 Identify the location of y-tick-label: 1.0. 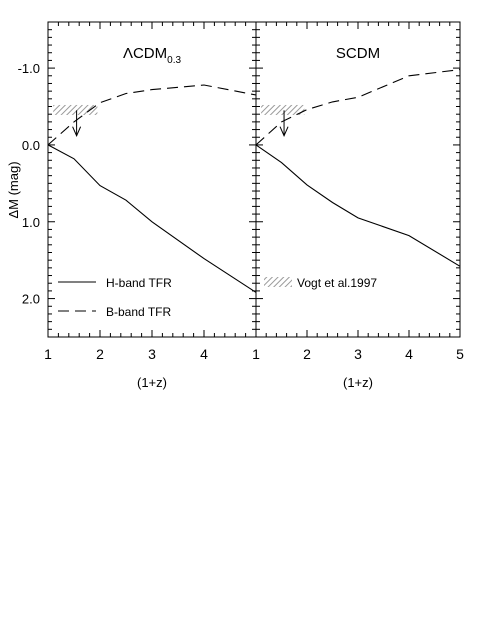
(31, 222).